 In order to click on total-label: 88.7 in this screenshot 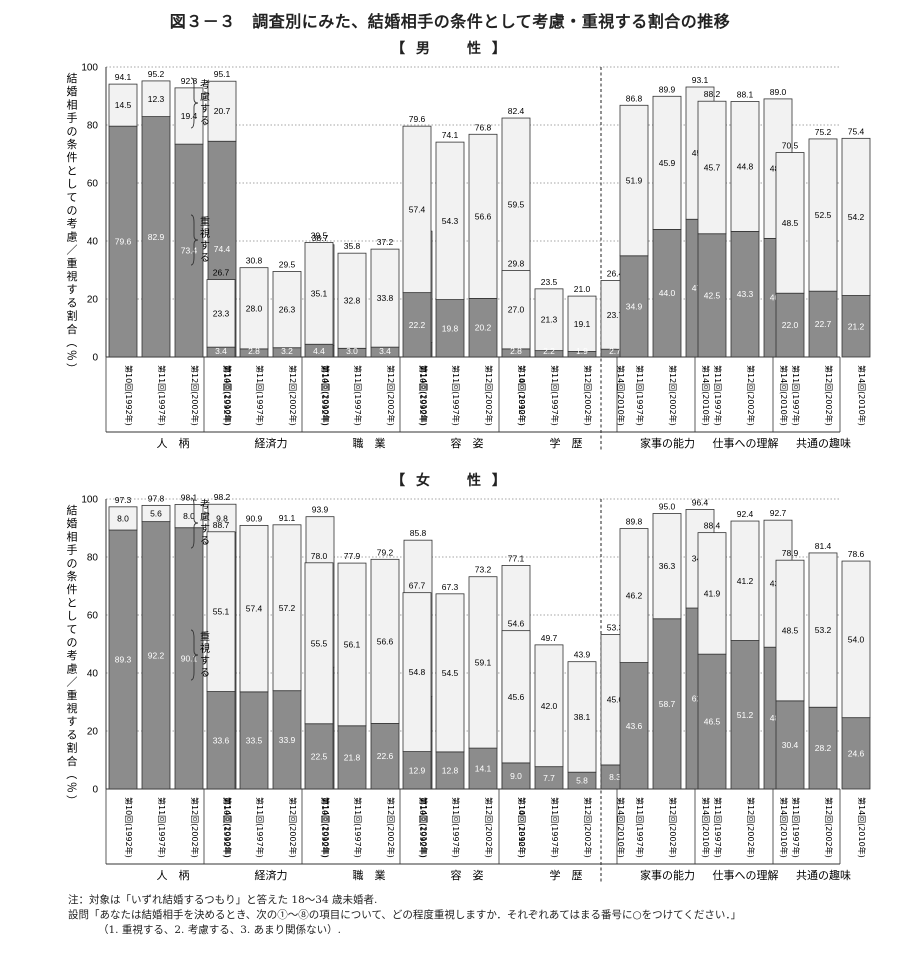, I will do `click(221, 525)`.